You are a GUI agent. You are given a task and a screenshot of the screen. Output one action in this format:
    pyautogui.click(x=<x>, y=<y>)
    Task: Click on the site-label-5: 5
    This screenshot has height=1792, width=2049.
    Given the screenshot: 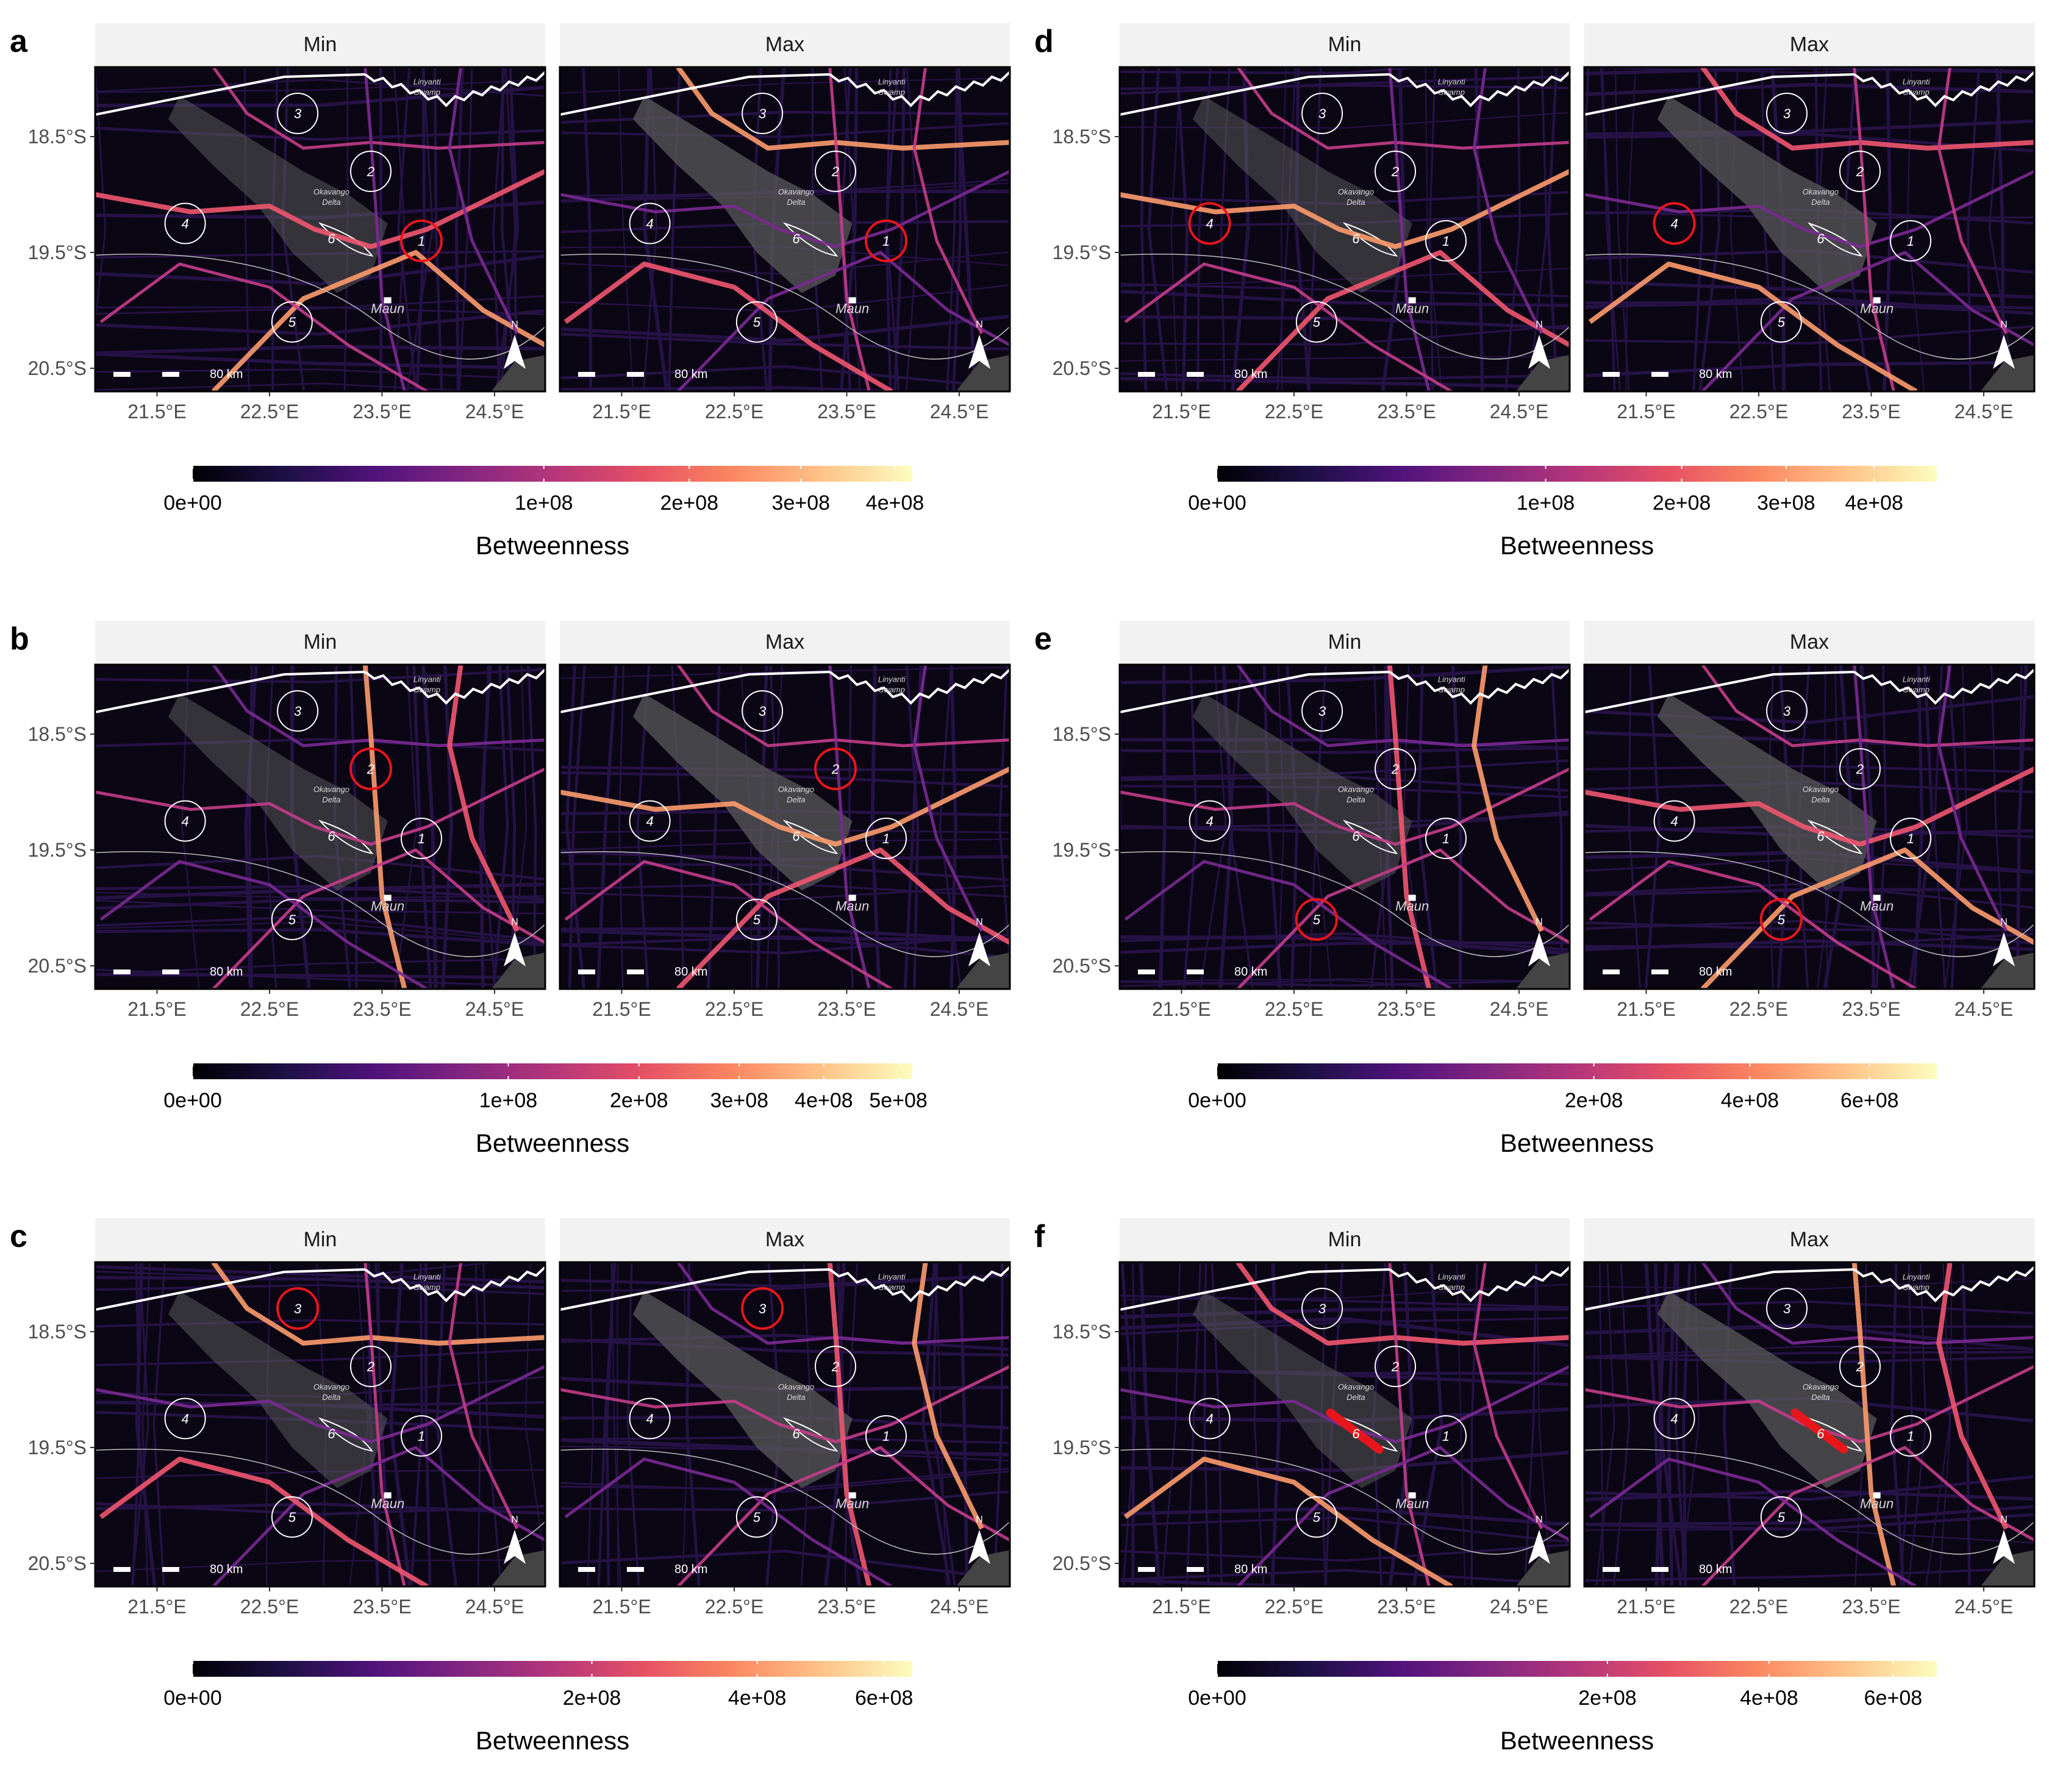 What is the action you would take?
    pyautogui.click(x=1782, y=322)
    